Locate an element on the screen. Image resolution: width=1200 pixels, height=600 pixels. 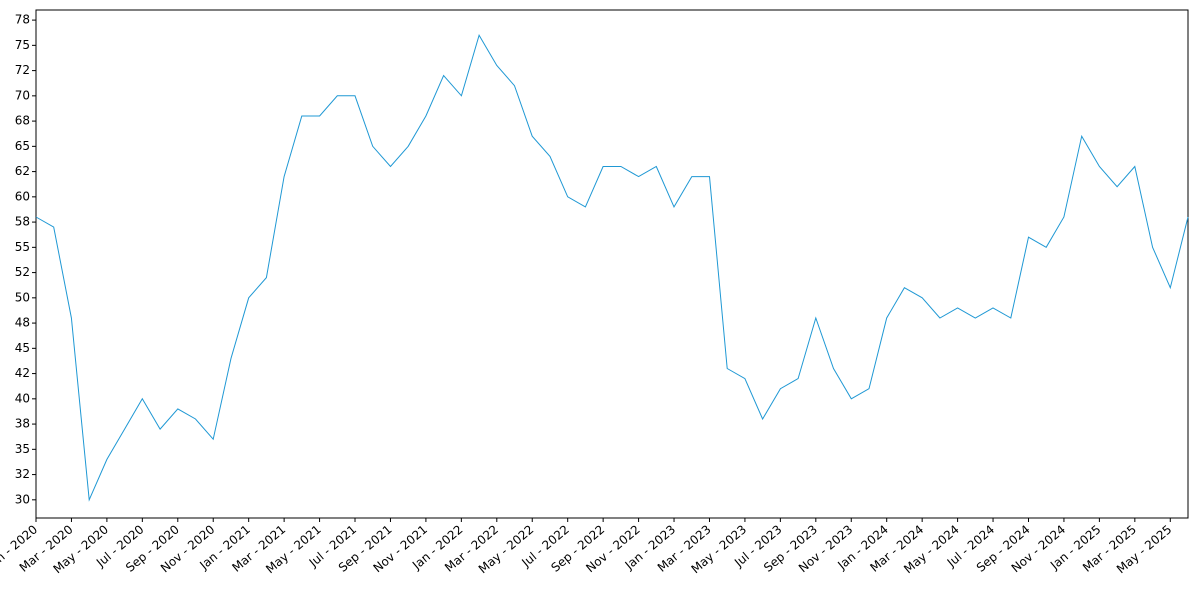
y-tick-label: 42 is located at coordinates (22, 373).